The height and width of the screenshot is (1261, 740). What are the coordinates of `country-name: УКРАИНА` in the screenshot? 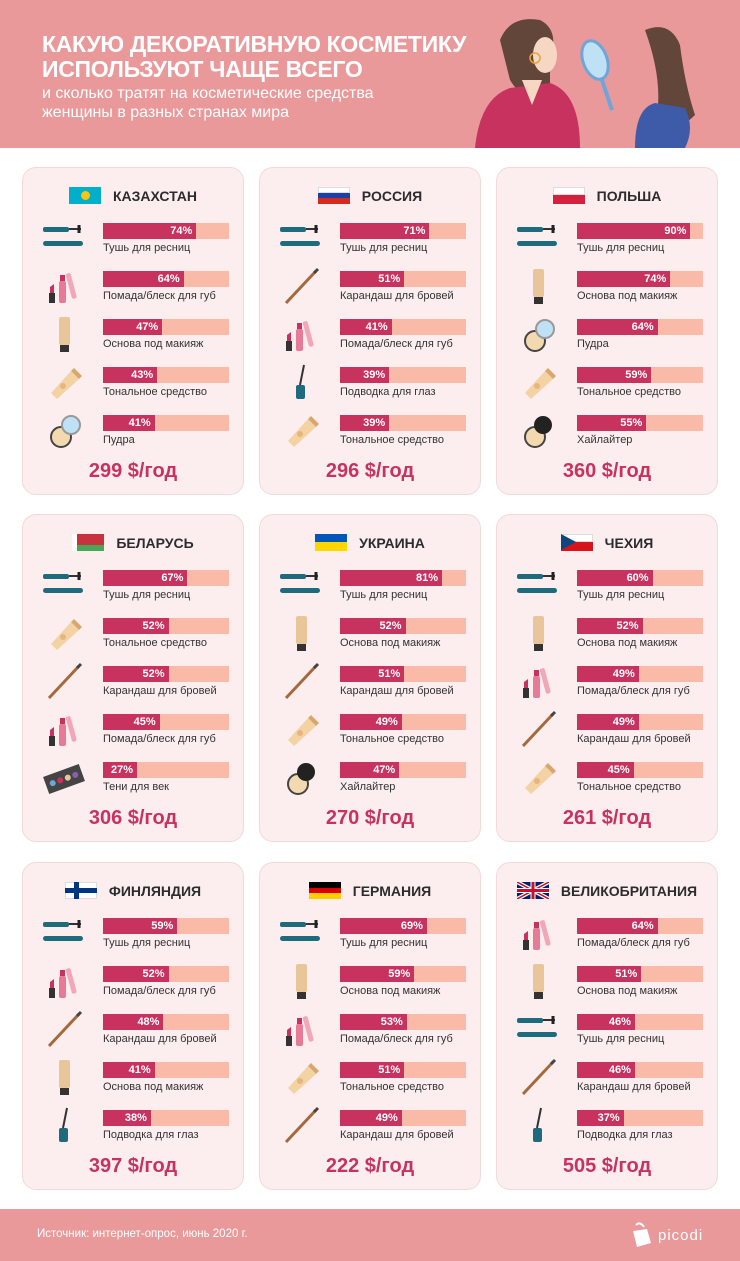 It's located at (392, 542).